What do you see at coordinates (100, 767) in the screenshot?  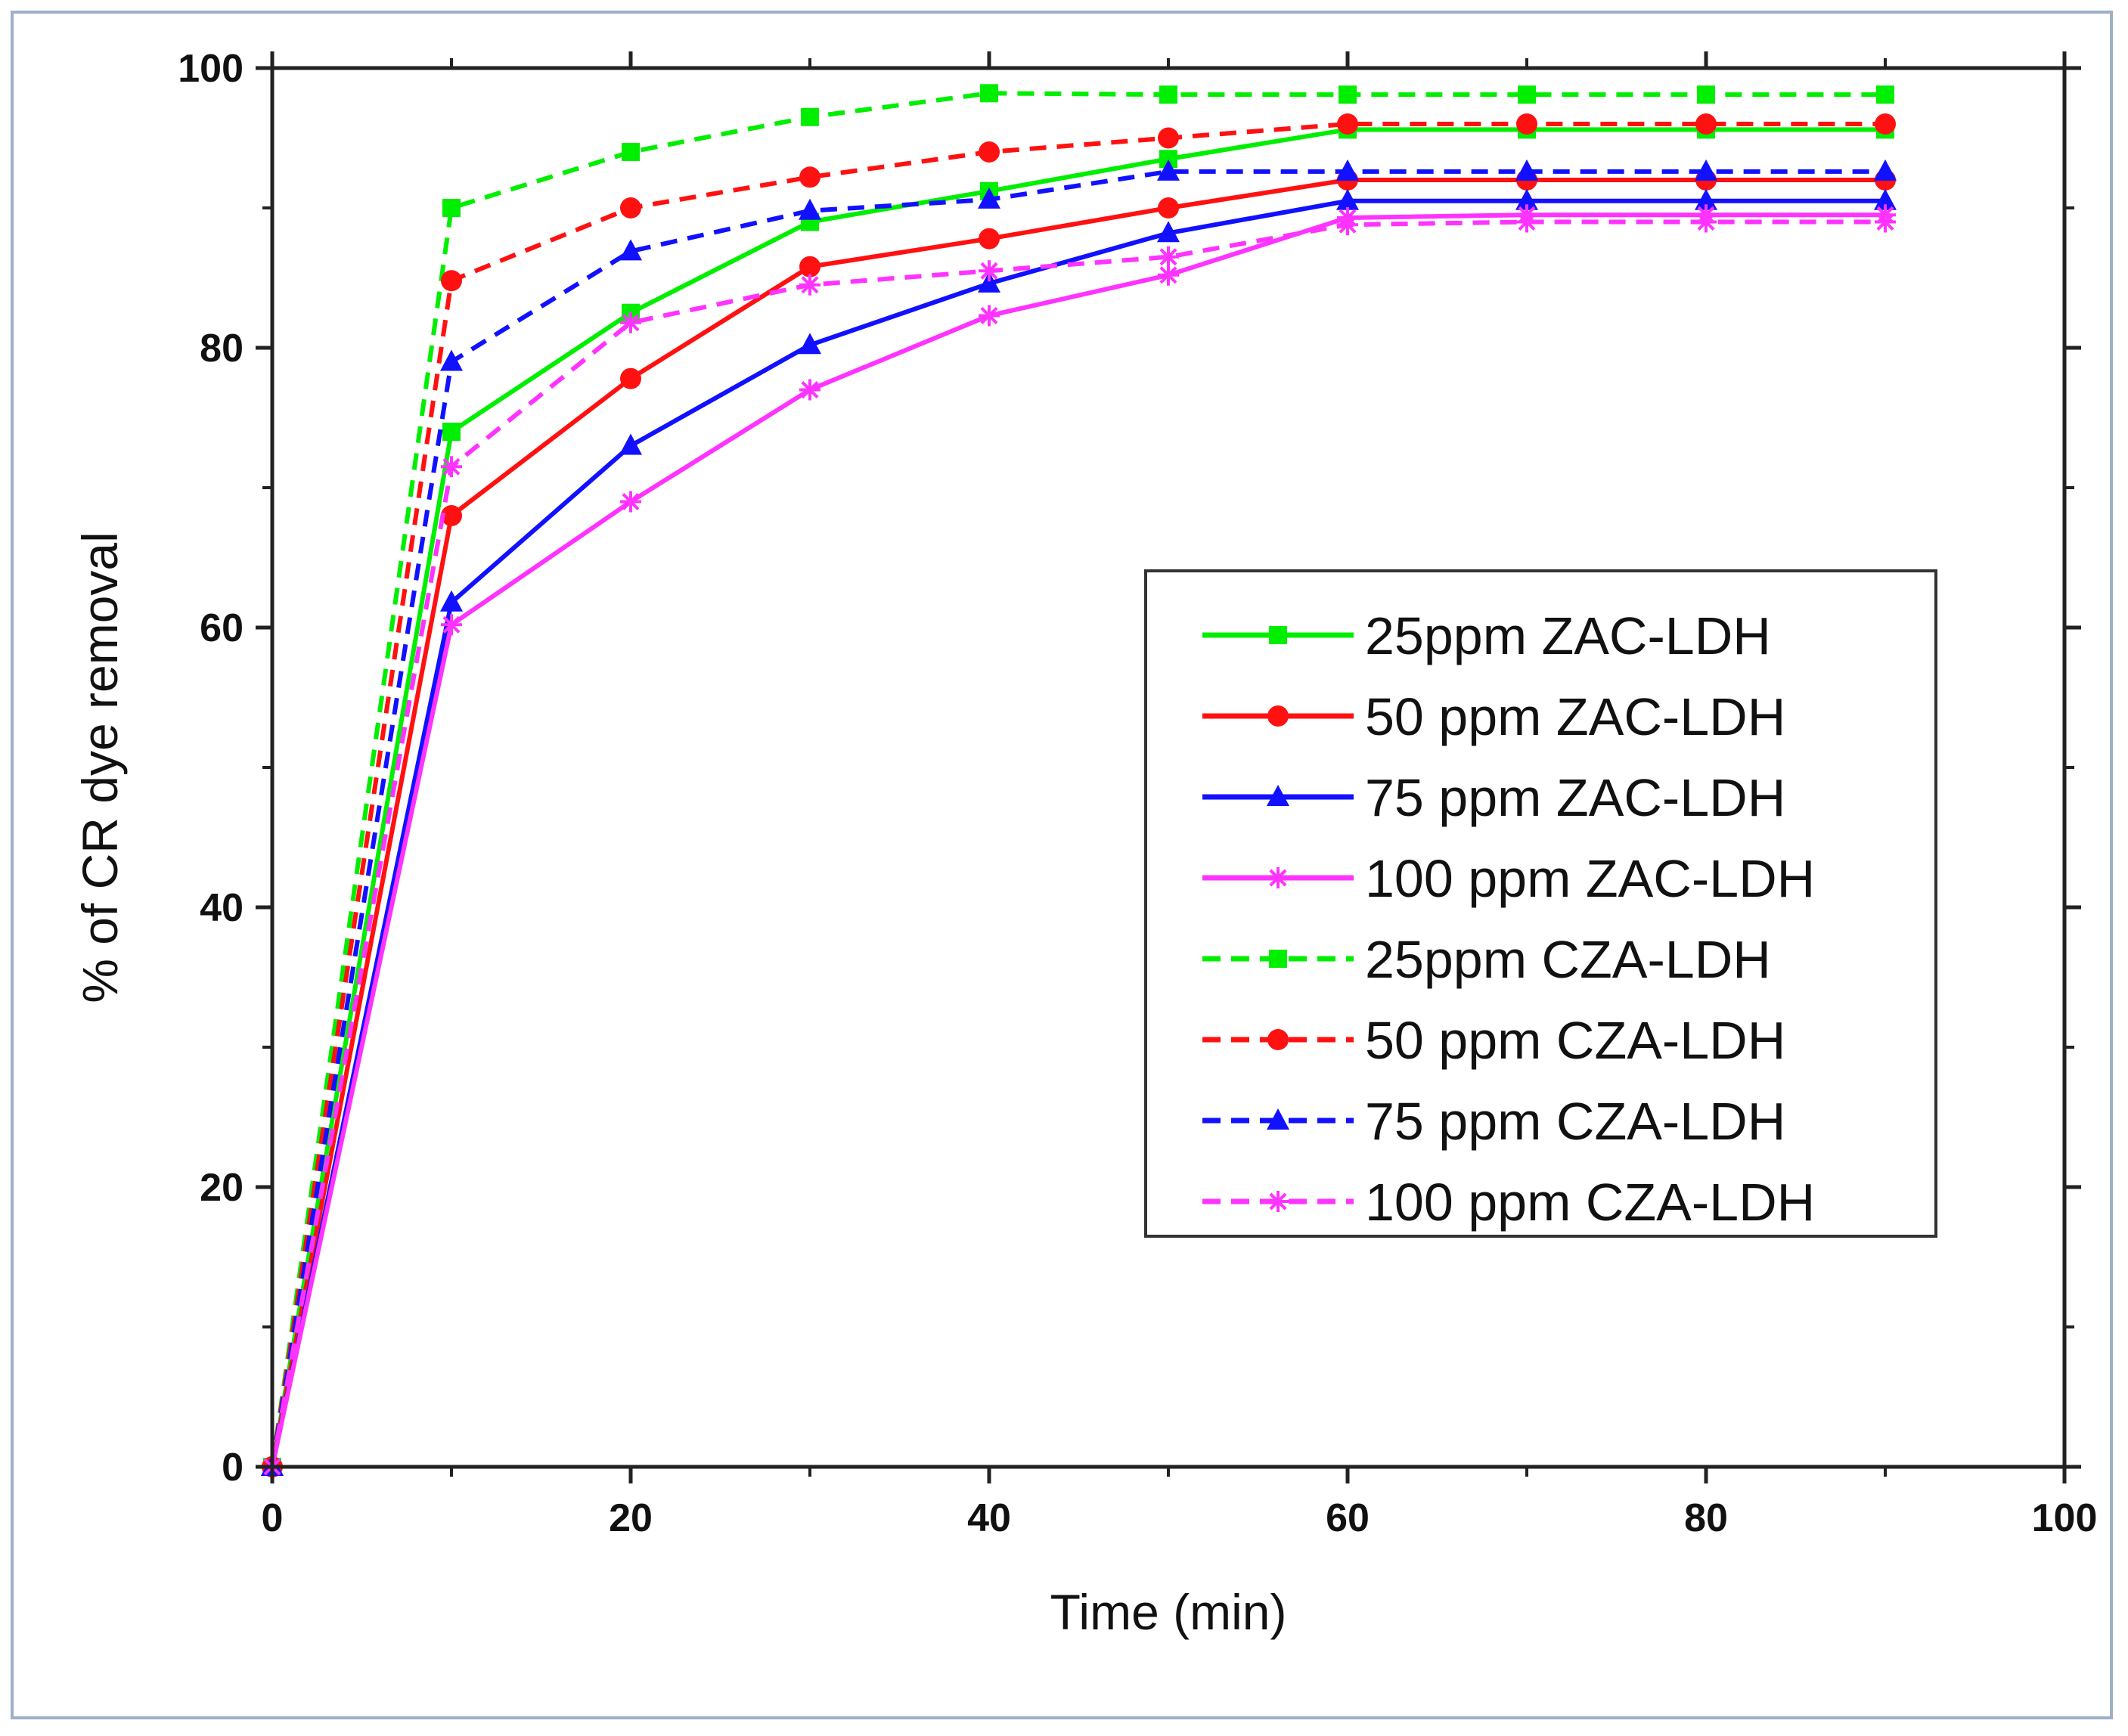 I see `y-axis-title: % of CR dye removal` at bounding box center [100, 767].